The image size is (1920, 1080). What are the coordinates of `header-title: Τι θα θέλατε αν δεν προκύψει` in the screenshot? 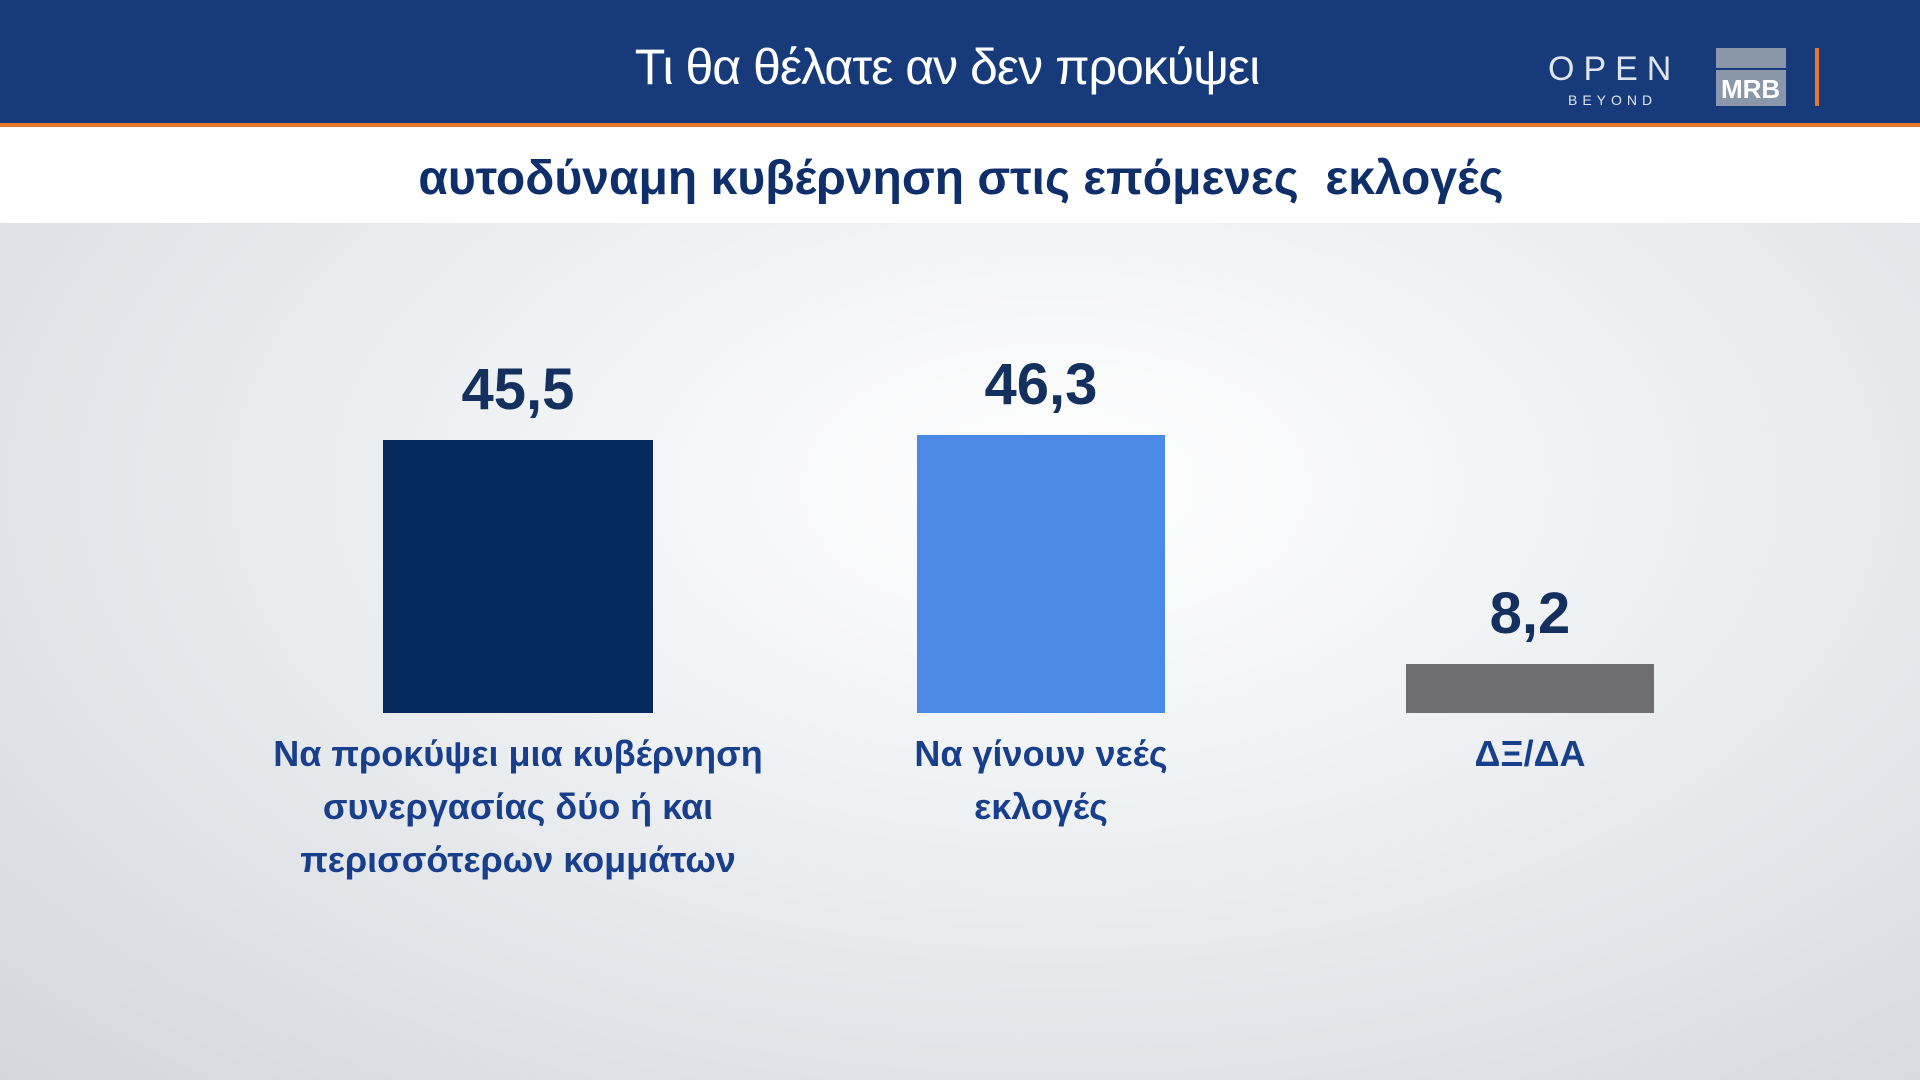 It's located at (947, 67).